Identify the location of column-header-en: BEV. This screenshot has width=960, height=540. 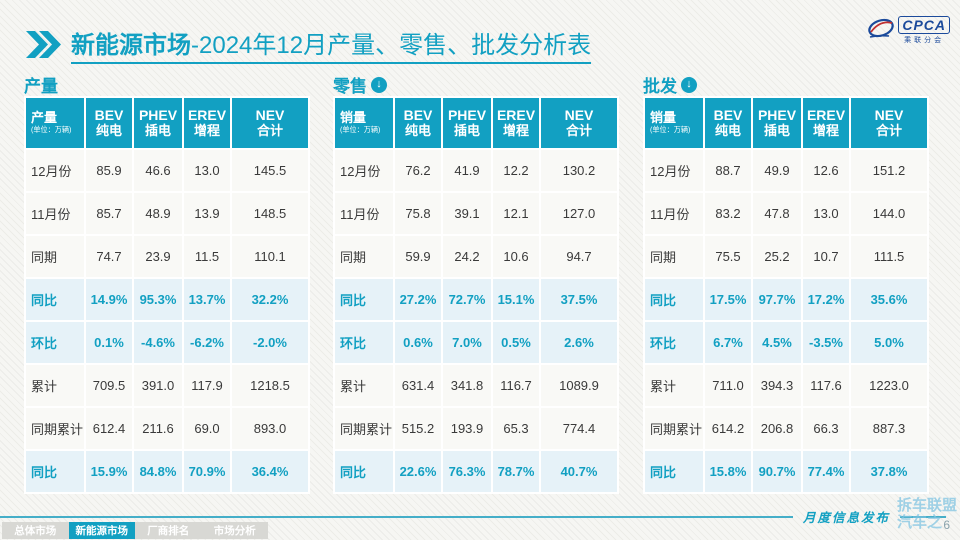
(728, 115).